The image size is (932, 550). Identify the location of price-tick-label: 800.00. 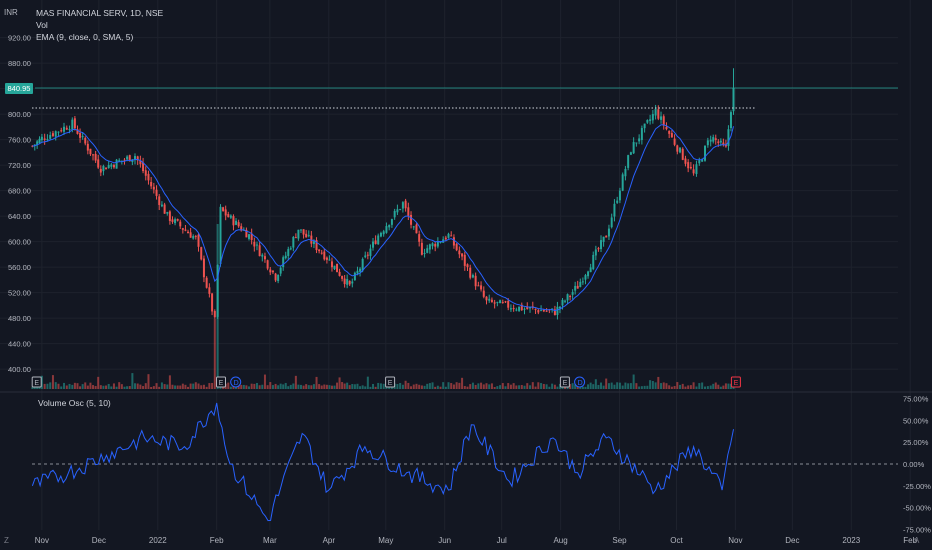
(19, 114).